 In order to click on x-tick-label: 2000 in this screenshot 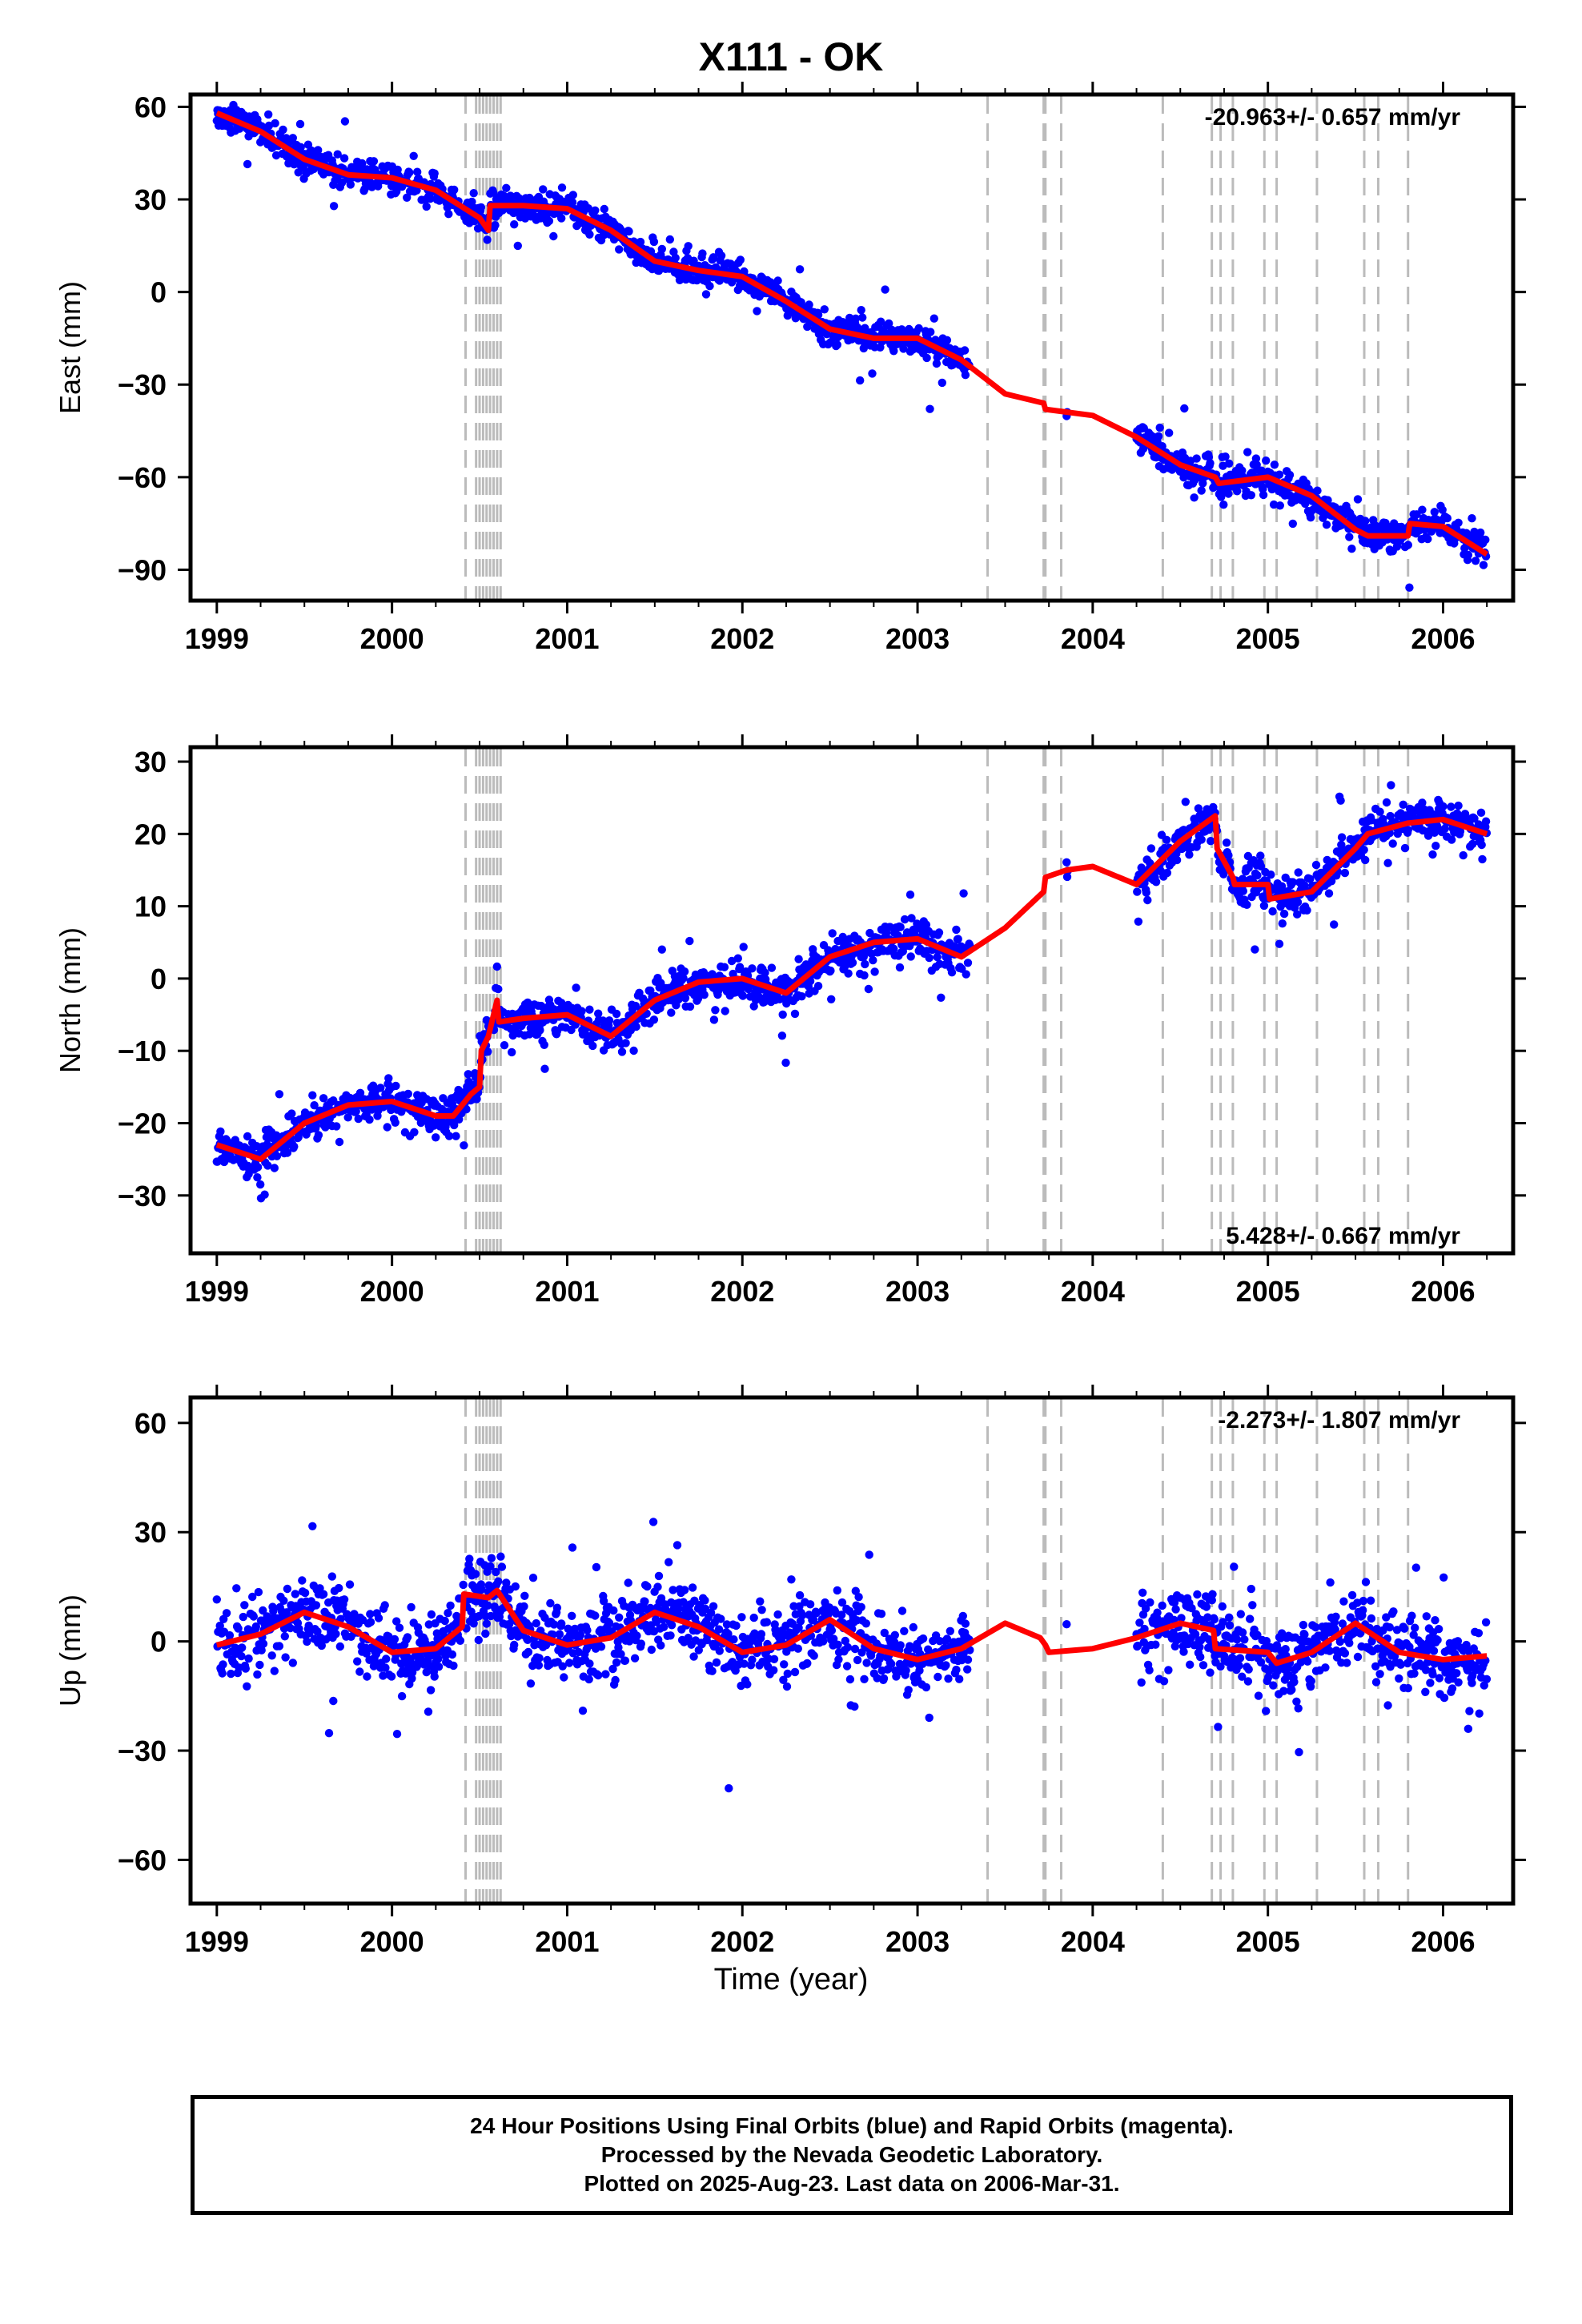, I will do `click(392, 638)`.